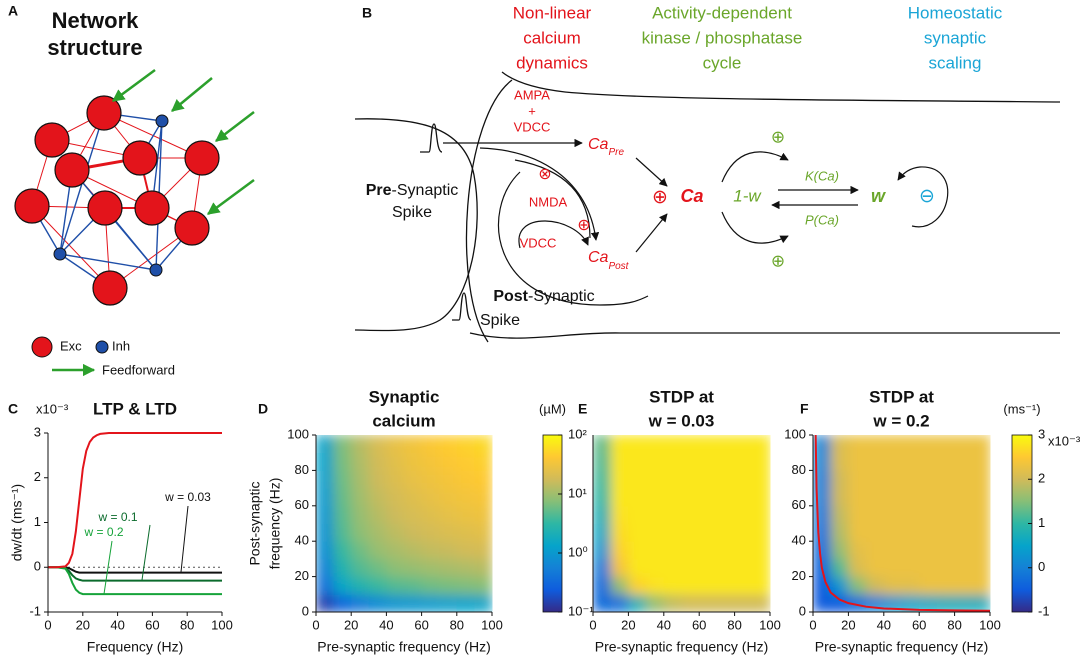 The width and height of the screenshot is (1084, 665). Describe the element at coordinates (37, 476) in the screenshot. I see `y-tick-label: 2` at that location.